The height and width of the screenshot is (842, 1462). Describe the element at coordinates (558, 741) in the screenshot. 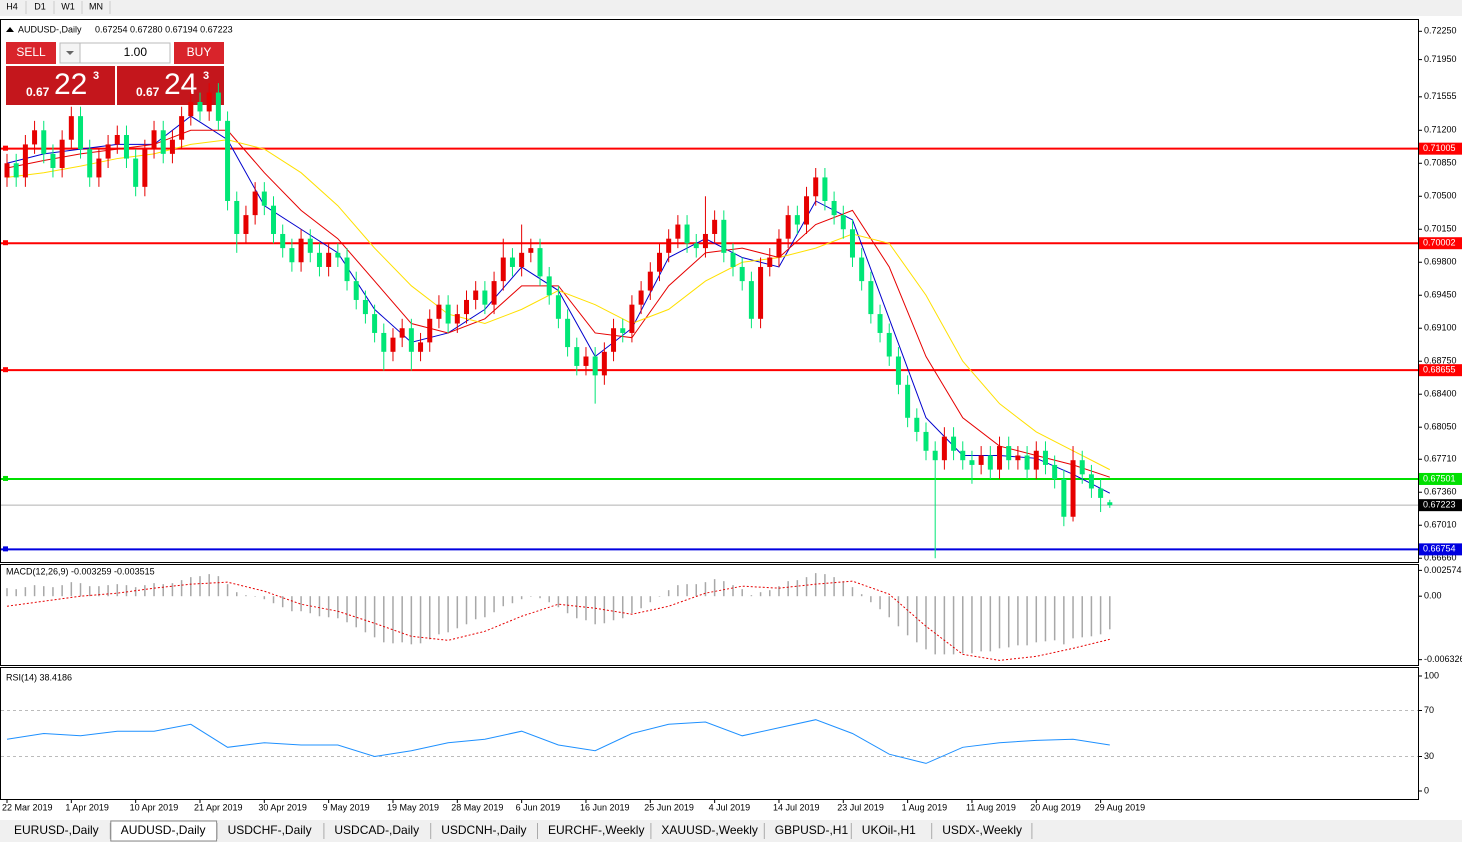

I see `rsi-line` at that location.